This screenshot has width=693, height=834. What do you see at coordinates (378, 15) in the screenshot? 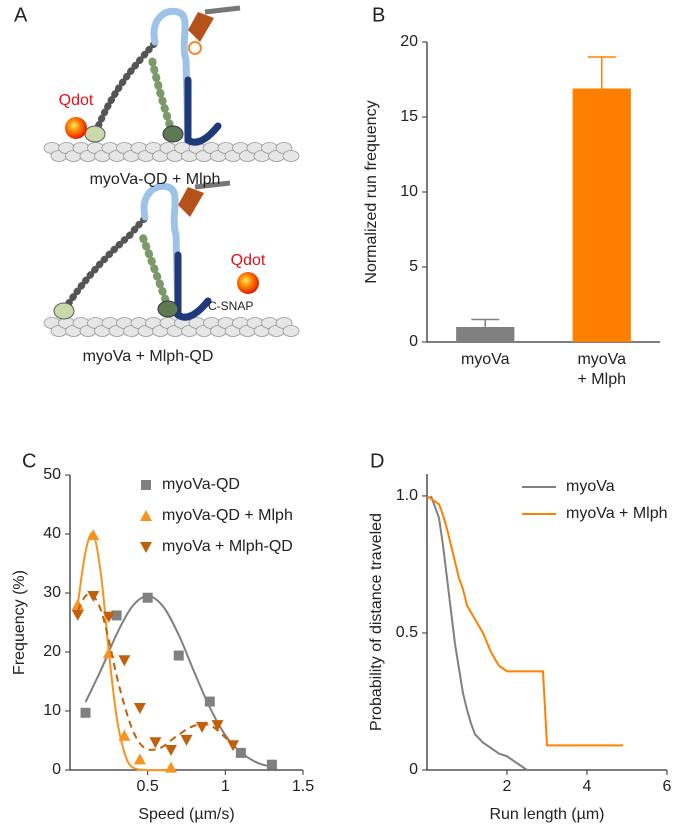
I see `panel-letter: B` at bounding box center [378, 15].